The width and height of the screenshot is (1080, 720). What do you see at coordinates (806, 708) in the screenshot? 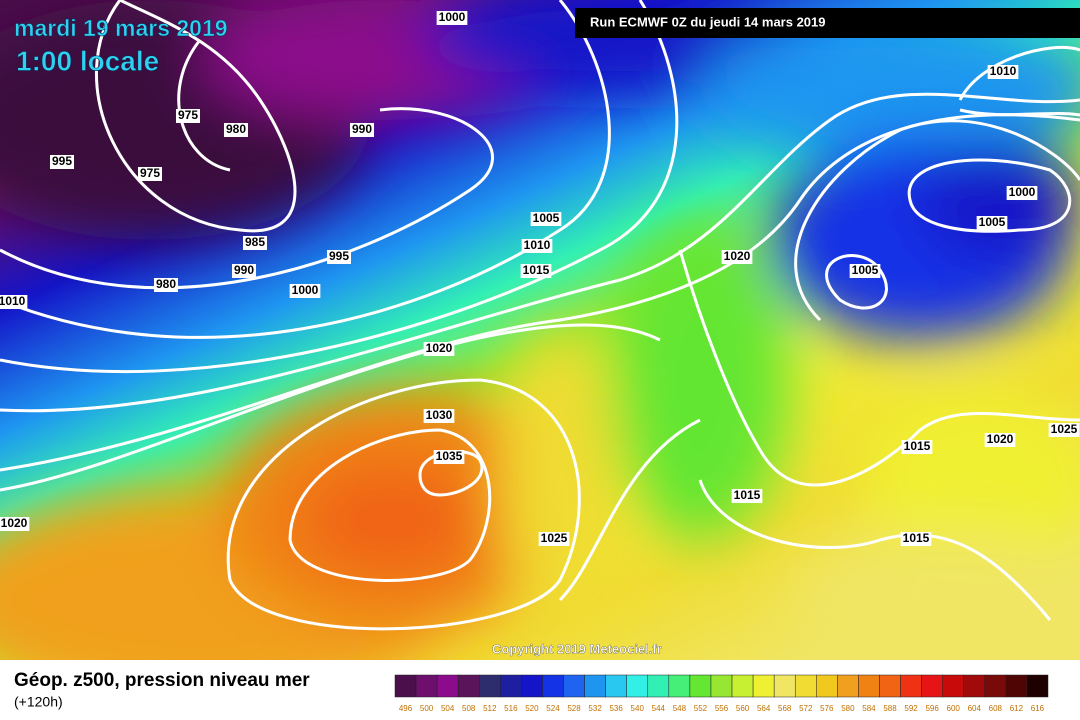
I see `colorbar-tick-label: 572` at bounding box center [806, 708].